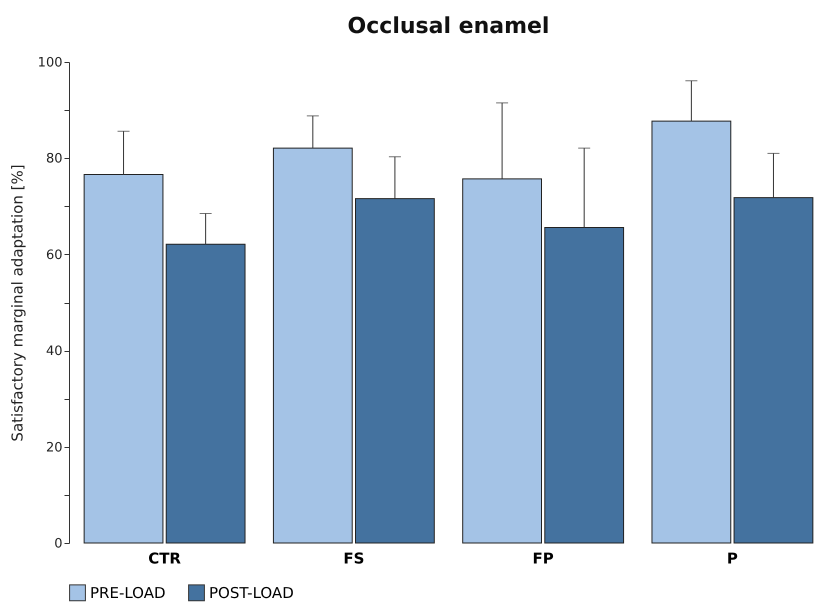  I want to click on x-tick-label: P, so click(732, 559).